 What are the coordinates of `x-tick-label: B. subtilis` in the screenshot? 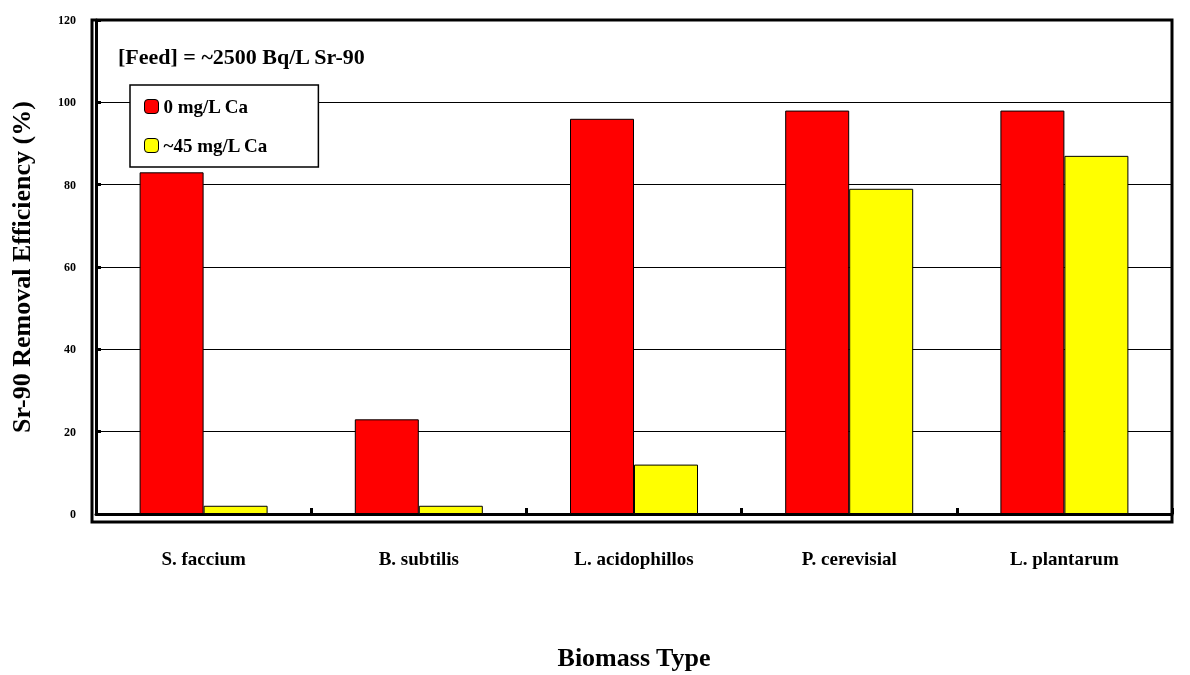 It's located at (418, 558).